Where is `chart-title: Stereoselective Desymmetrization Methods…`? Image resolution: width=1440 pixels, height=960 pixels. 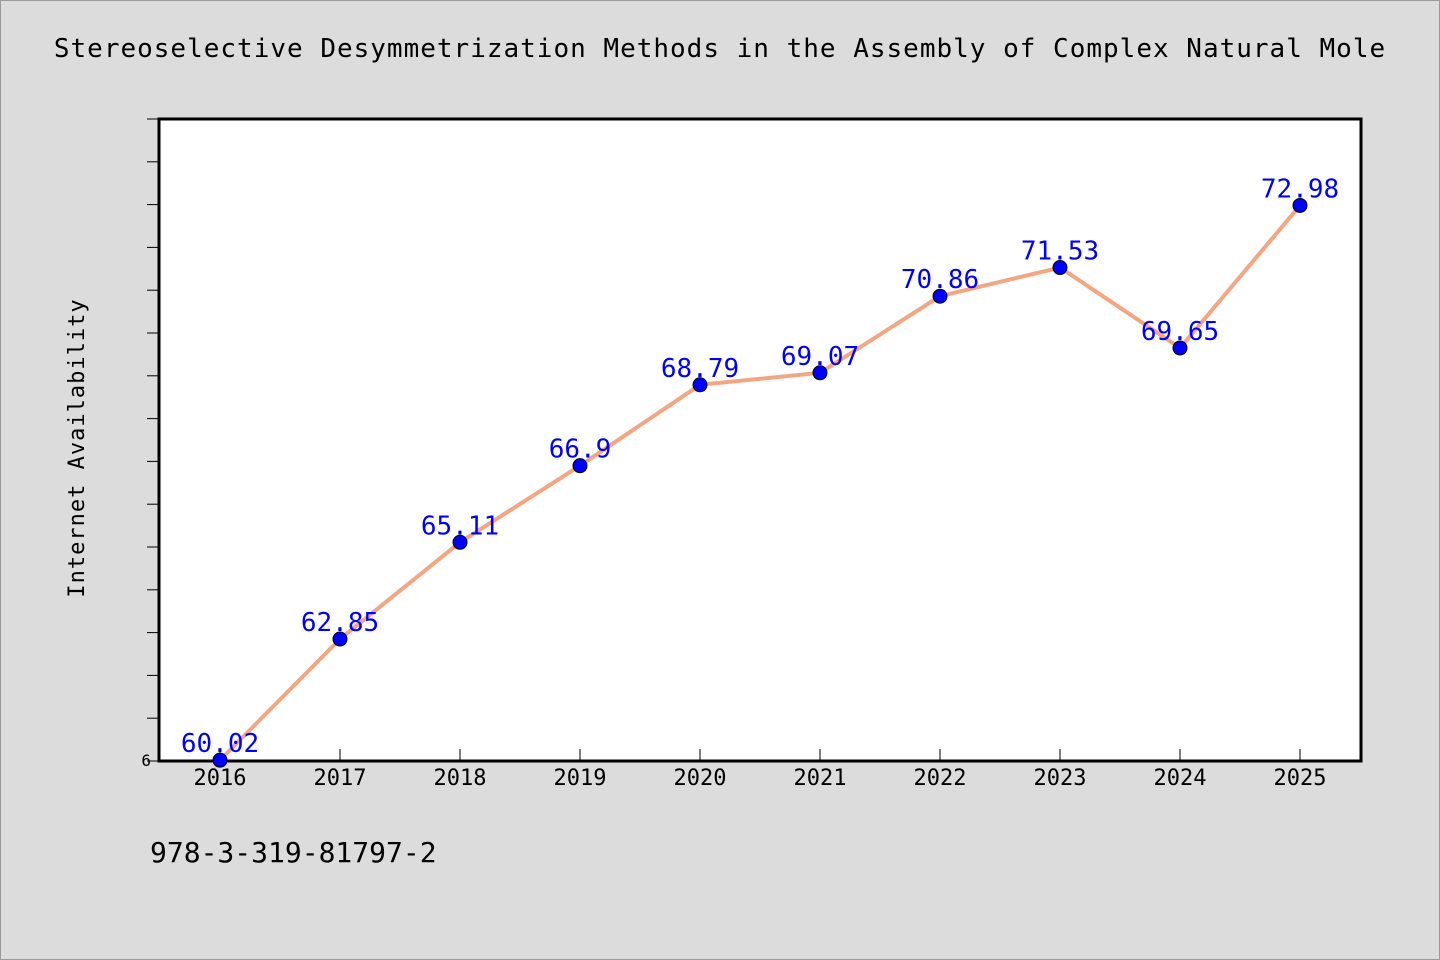
chart-title: Stereoselective Desymmetrization Methods… is located at coordinates (720, 49).